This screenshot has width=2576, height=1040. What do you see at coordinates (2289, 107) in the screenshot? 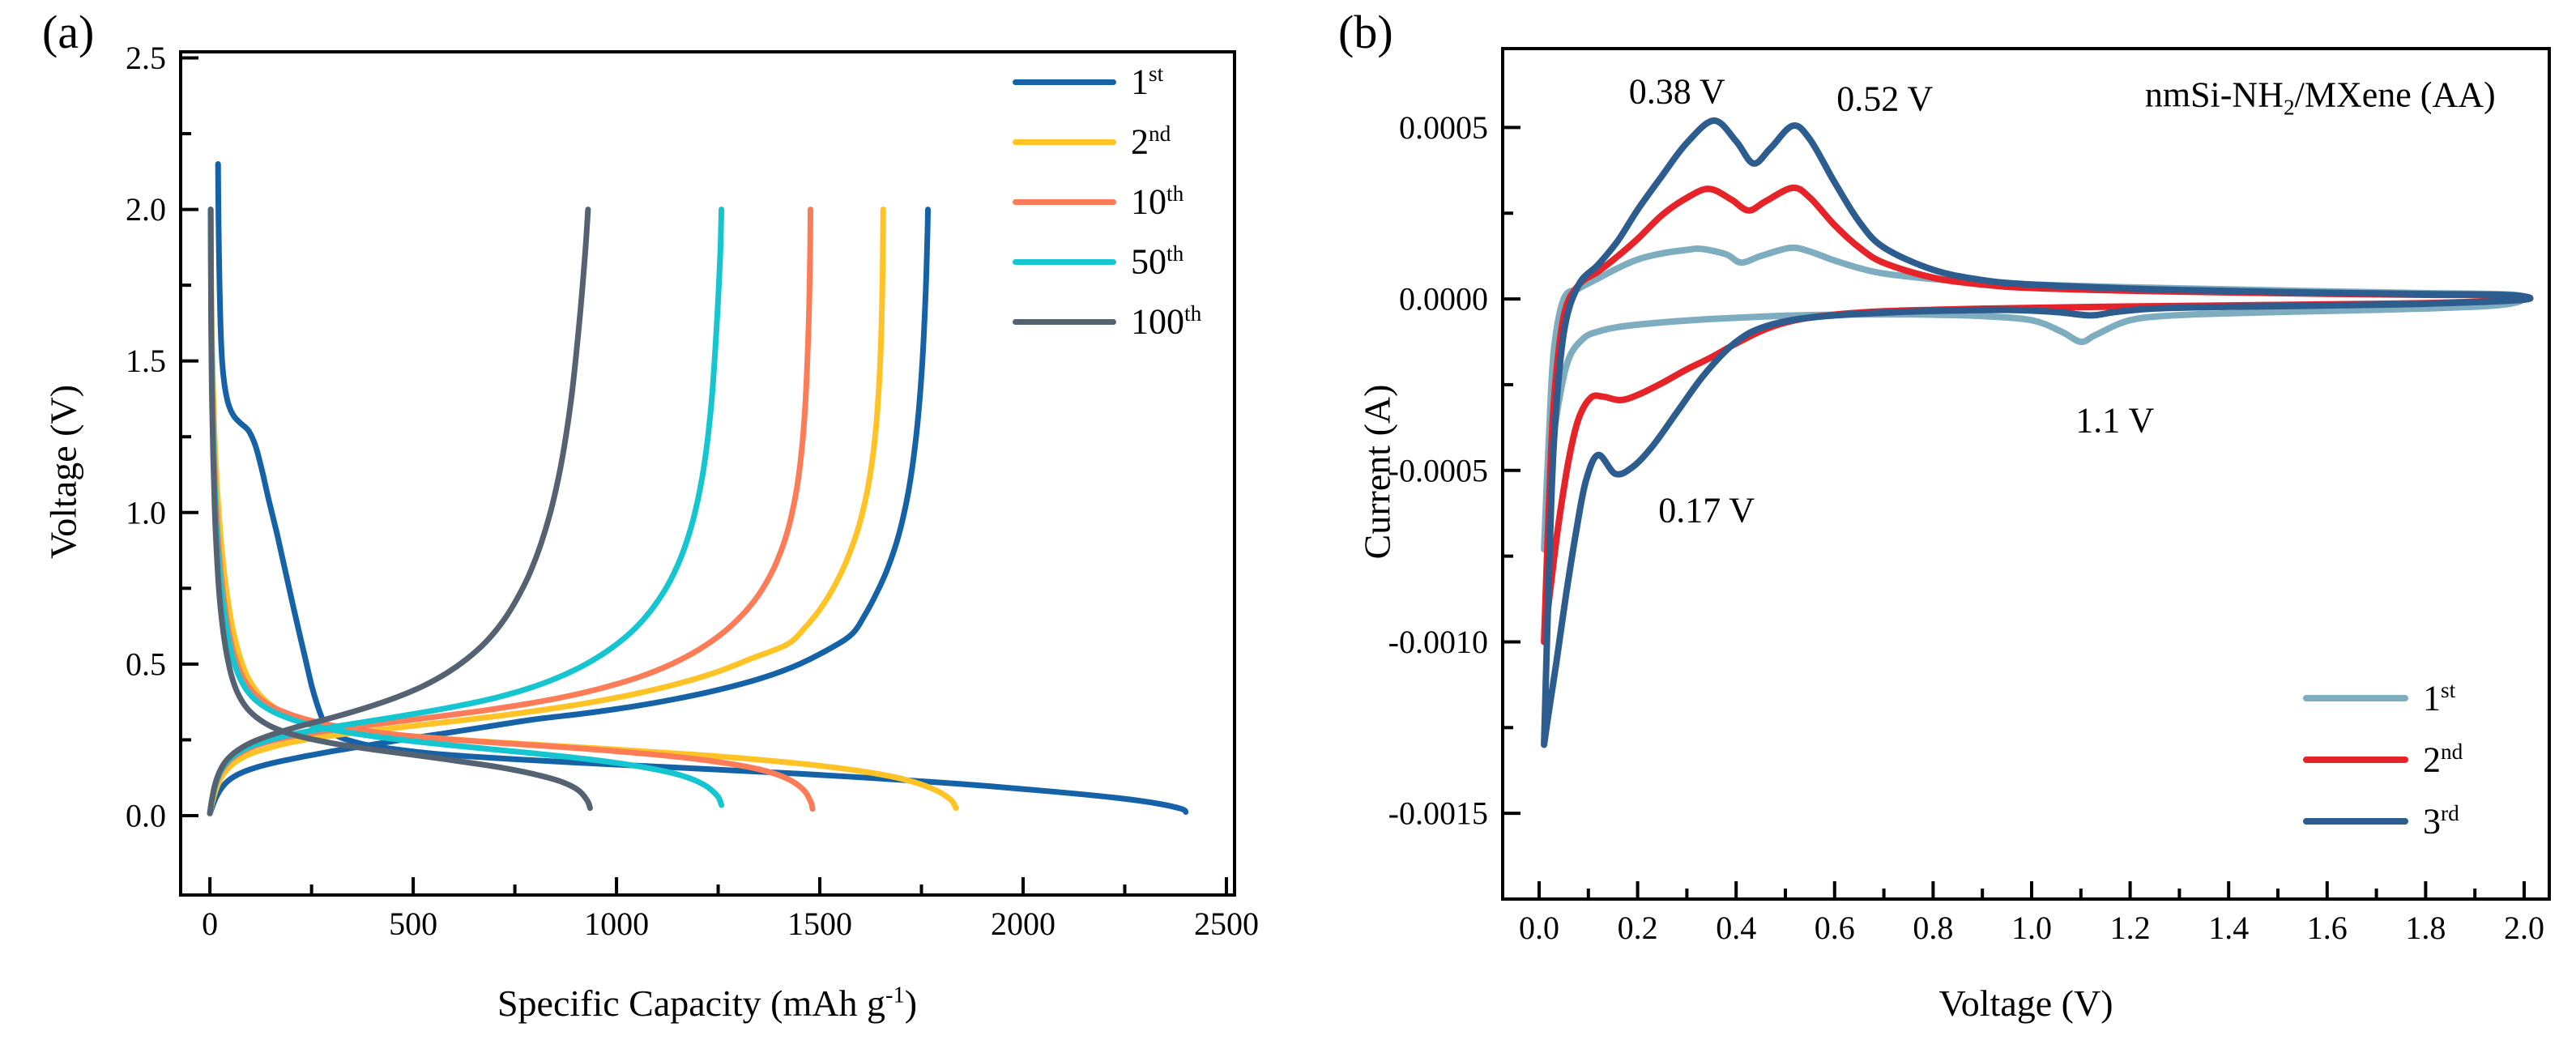
I see `panel-b-title-sub: 2` at bounding box center [2289, 107].